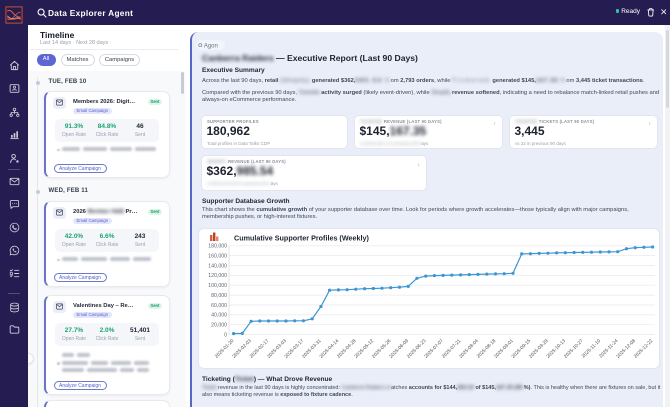 The height and width of the screenshot is (407, 670). I want to click on svg-text: 100,000, so click(217, 286).